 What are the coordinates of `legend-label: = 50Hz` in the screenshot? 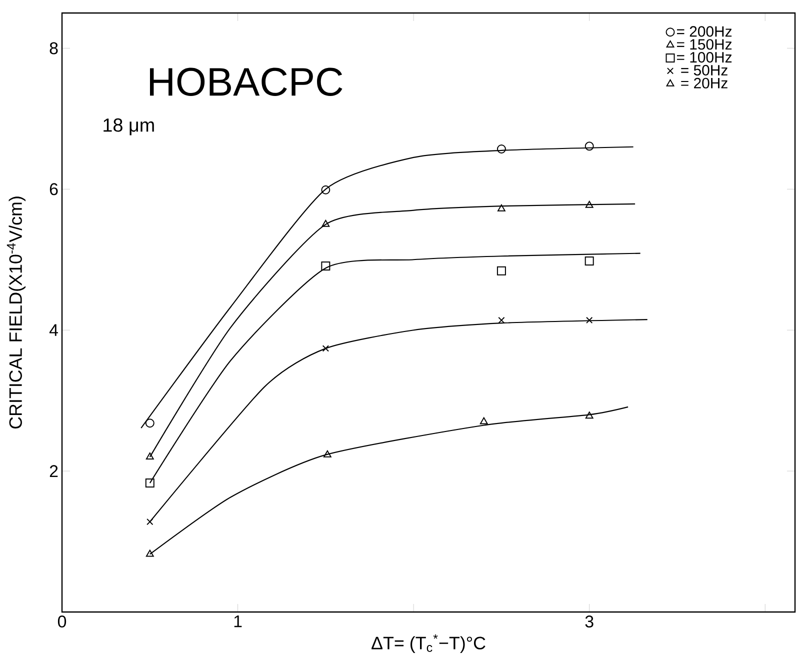 It's located at (704, 70).